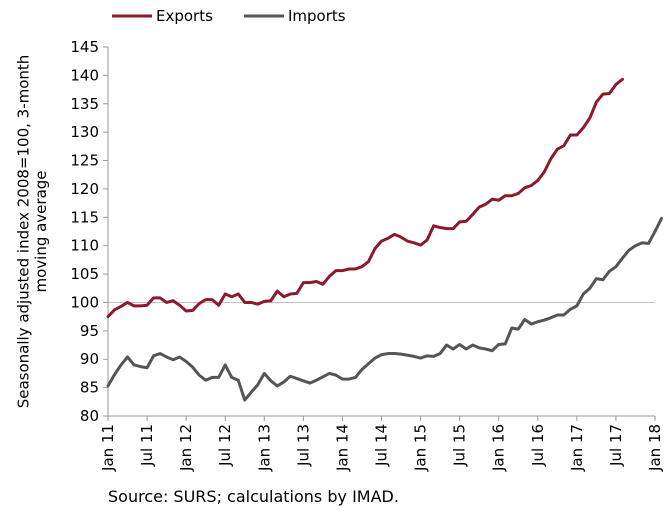  What do you see at coordinates (616, 445) in the screenshot?
I see `x-tick-label: Jul 17` at bounding box center [616, 445].